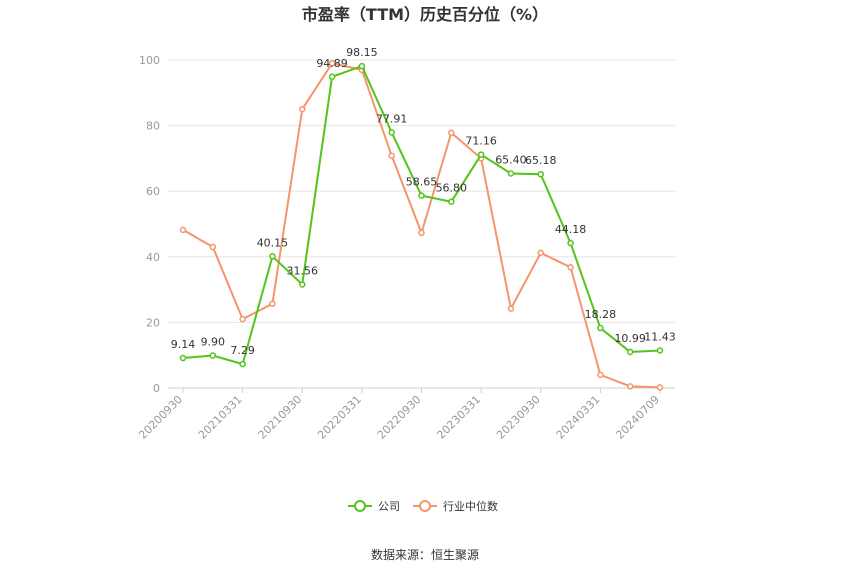 The width and height of the screenshot is (850, 575). I want to click on data-label: 18.28, so click(601, 314).